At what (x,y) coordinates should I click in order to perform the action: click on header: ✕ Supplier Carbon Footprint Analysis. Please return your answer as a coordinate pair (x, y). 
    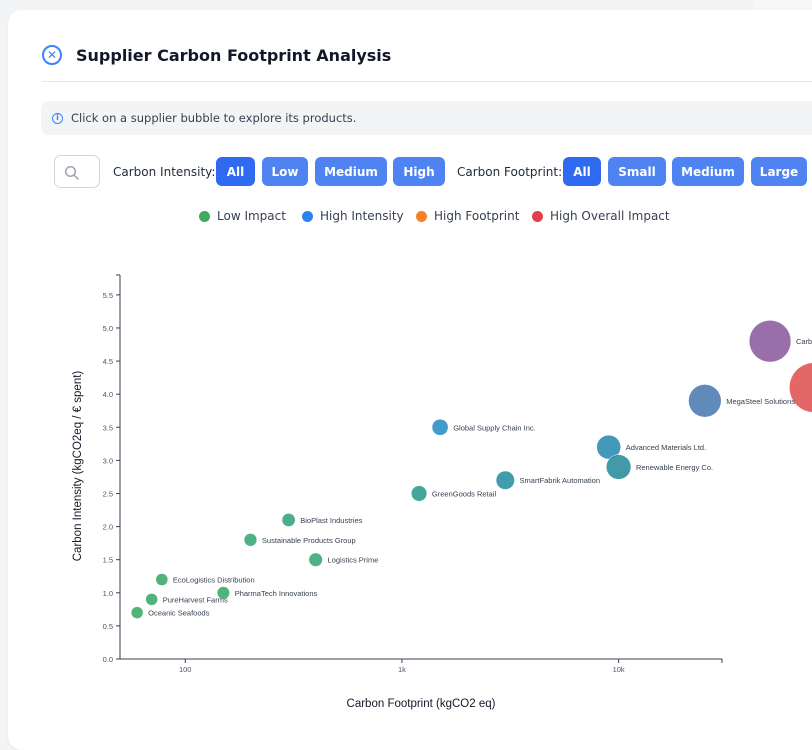
    Looking at the image, I should click on (216, 55).